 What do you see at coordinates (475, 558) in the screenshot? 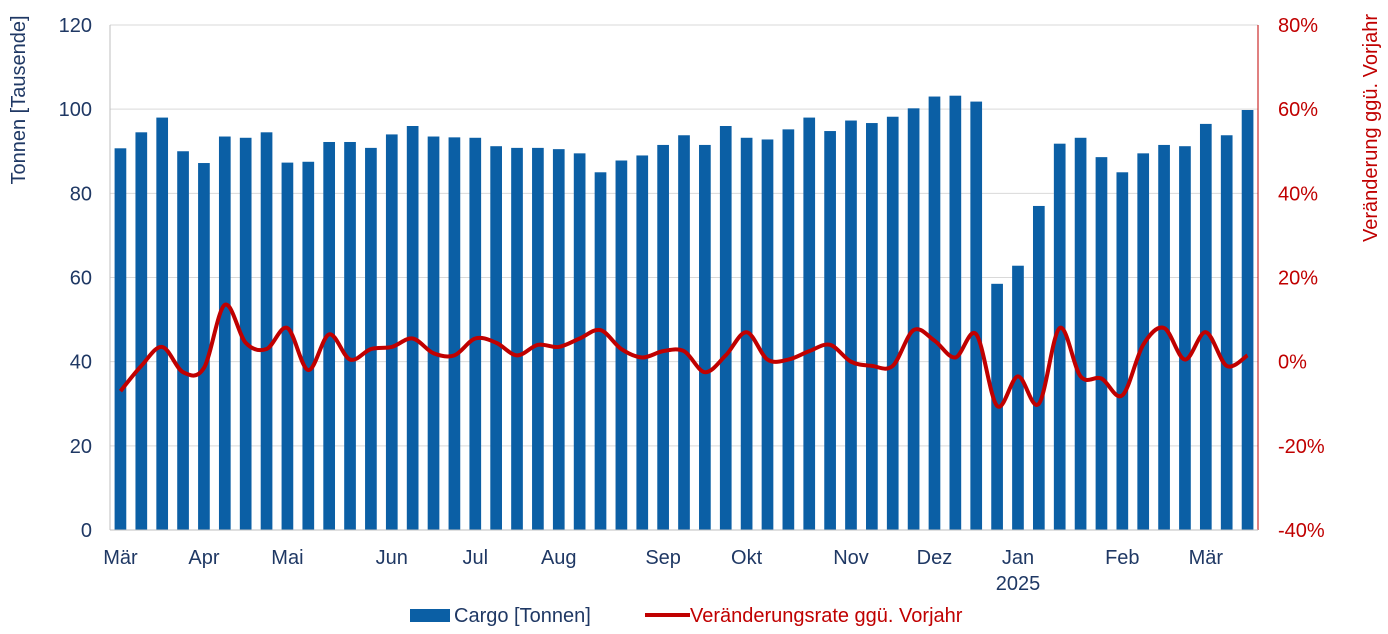
I see `x-tick-label: Jul` at bounding box center [475, 558].